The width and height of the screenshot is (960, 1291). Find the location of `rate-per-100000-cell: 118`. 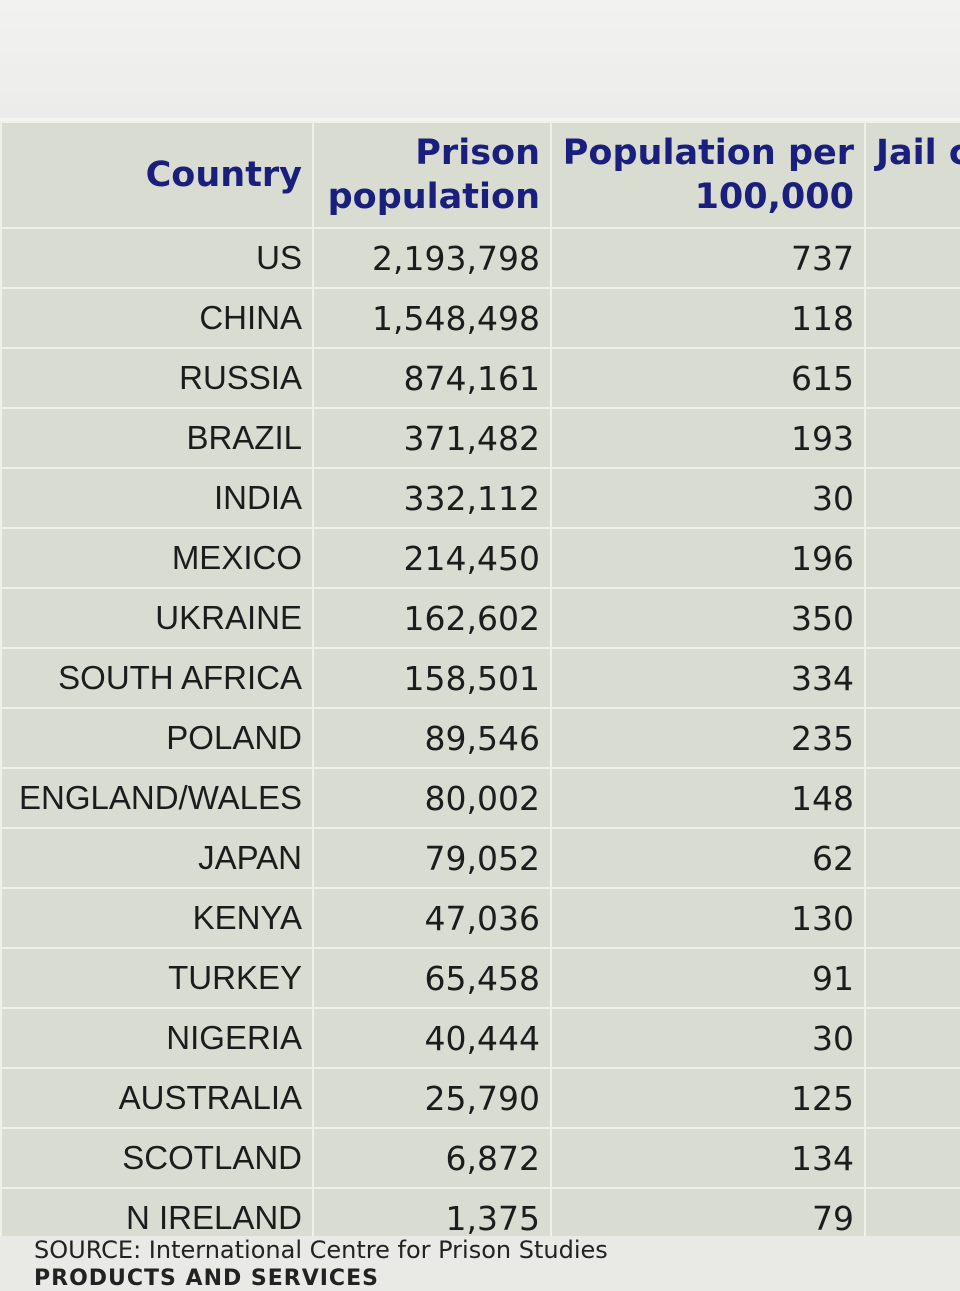

rate-per-100000-cell: 118 is located at coordinates (708, 318).